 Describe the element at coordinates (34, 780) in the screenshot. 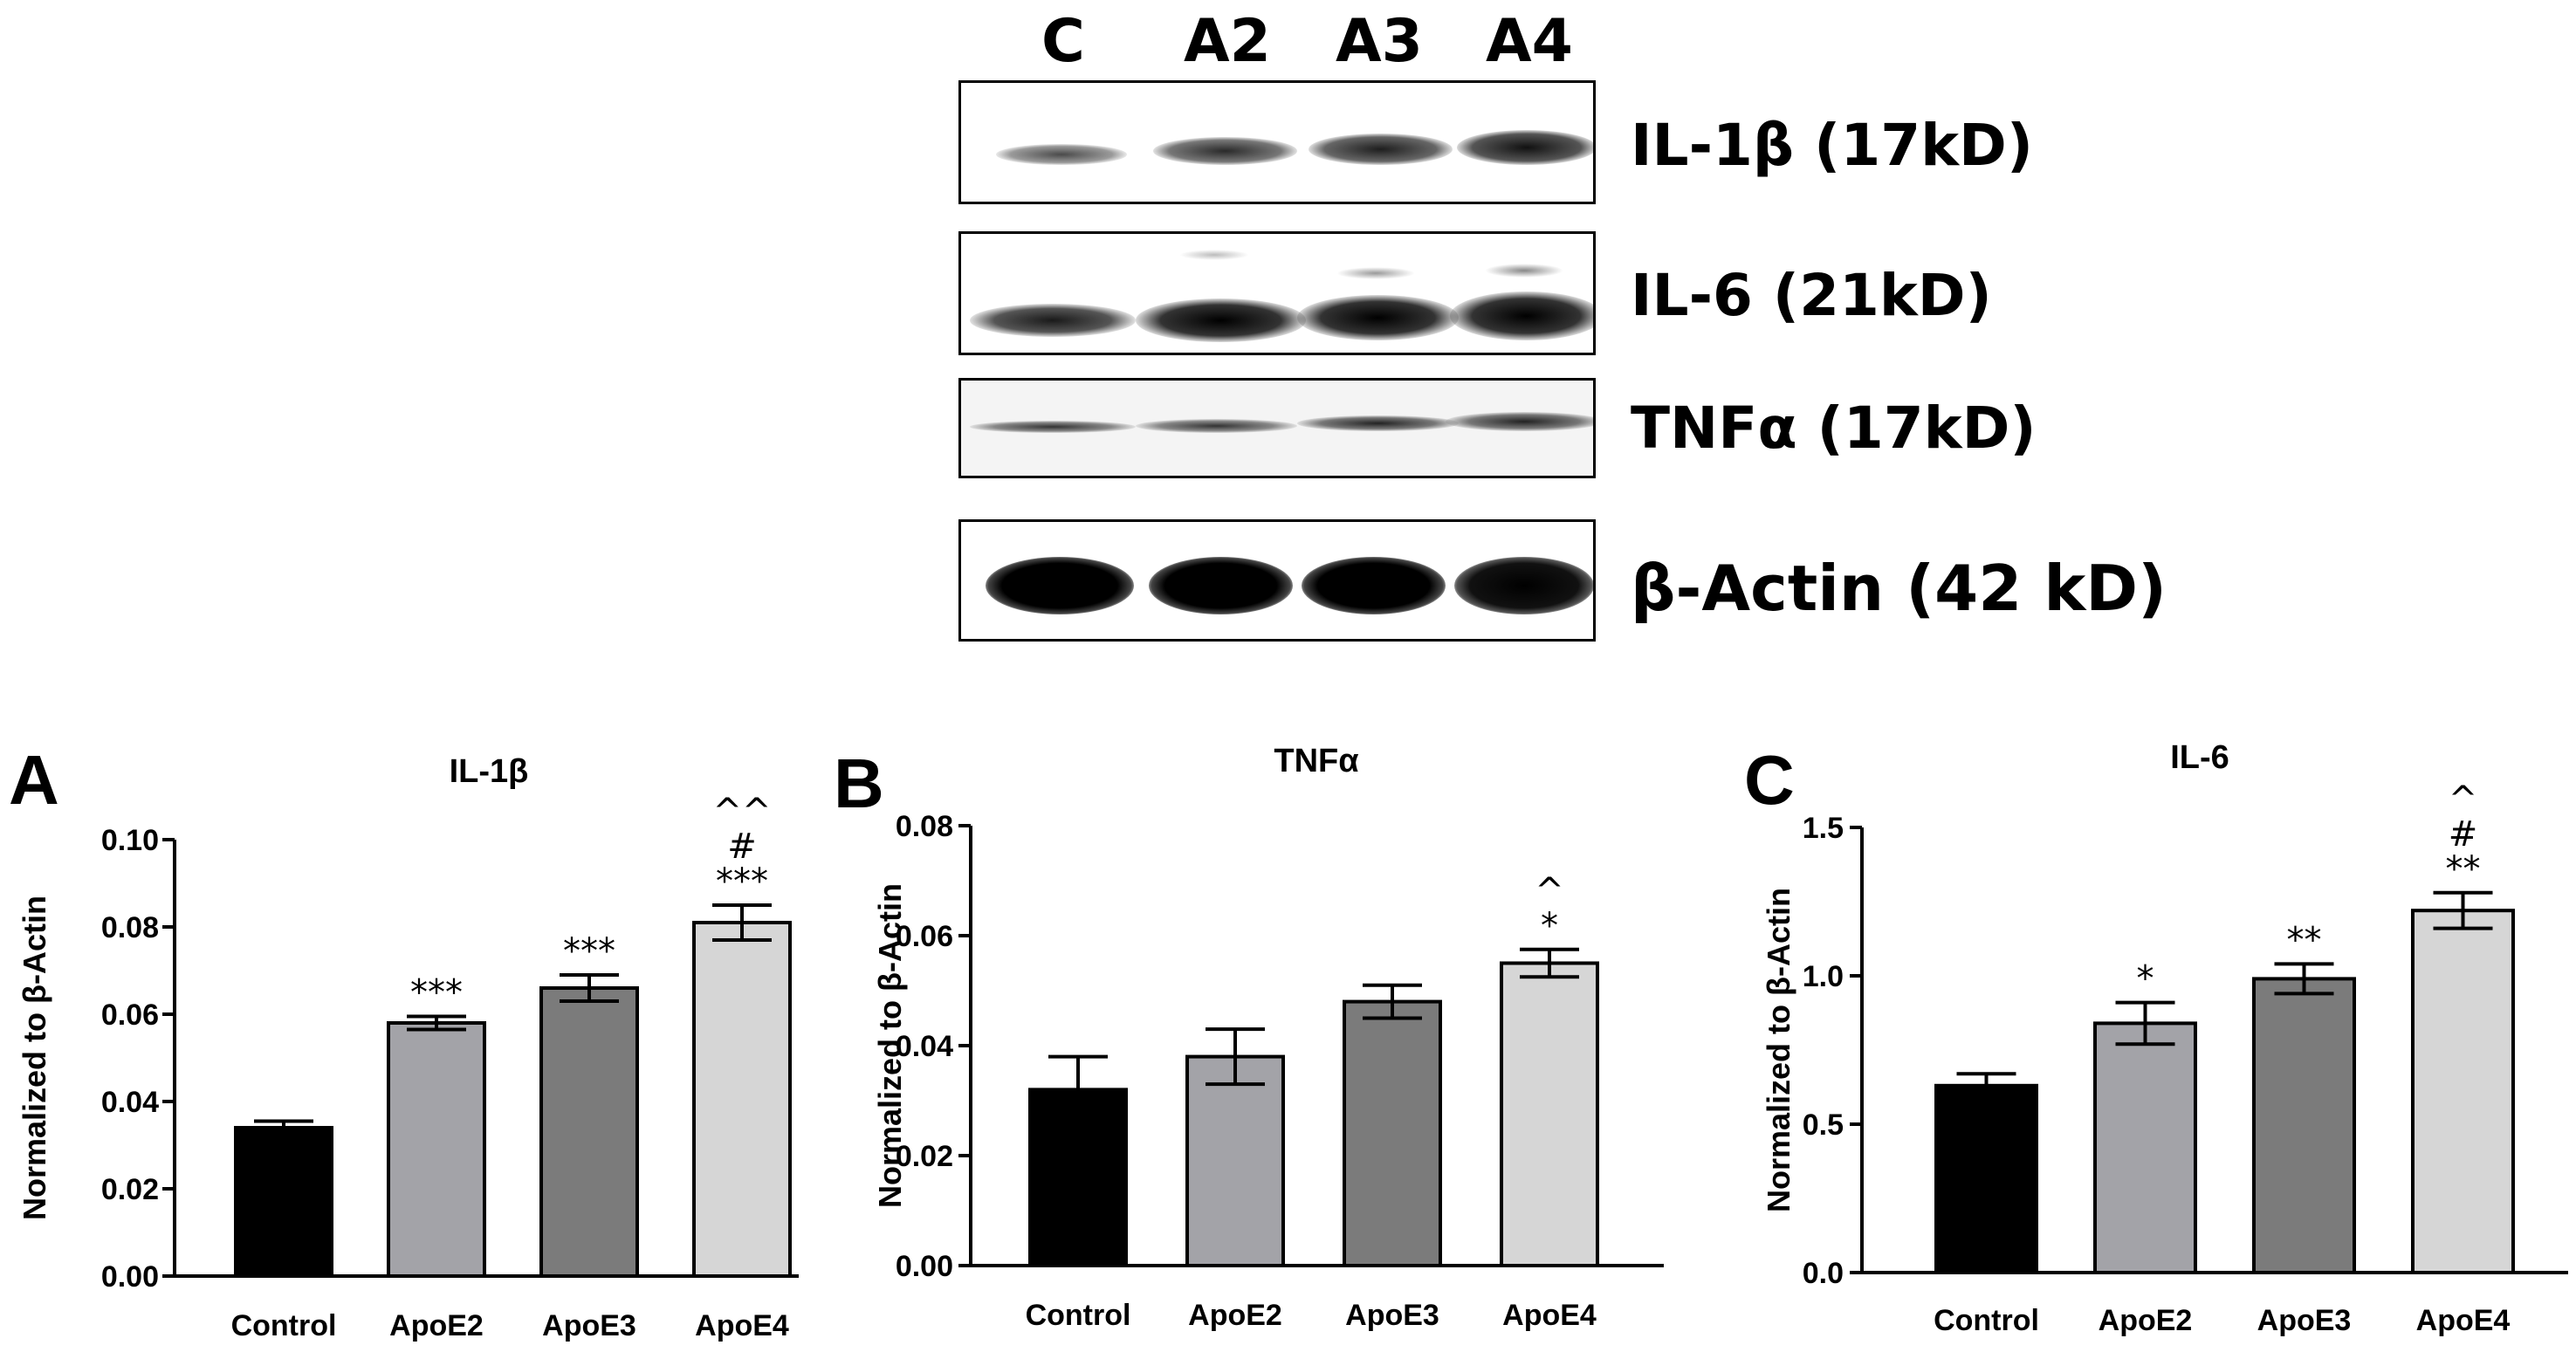

I see `panel-letter-a: A` at that location.